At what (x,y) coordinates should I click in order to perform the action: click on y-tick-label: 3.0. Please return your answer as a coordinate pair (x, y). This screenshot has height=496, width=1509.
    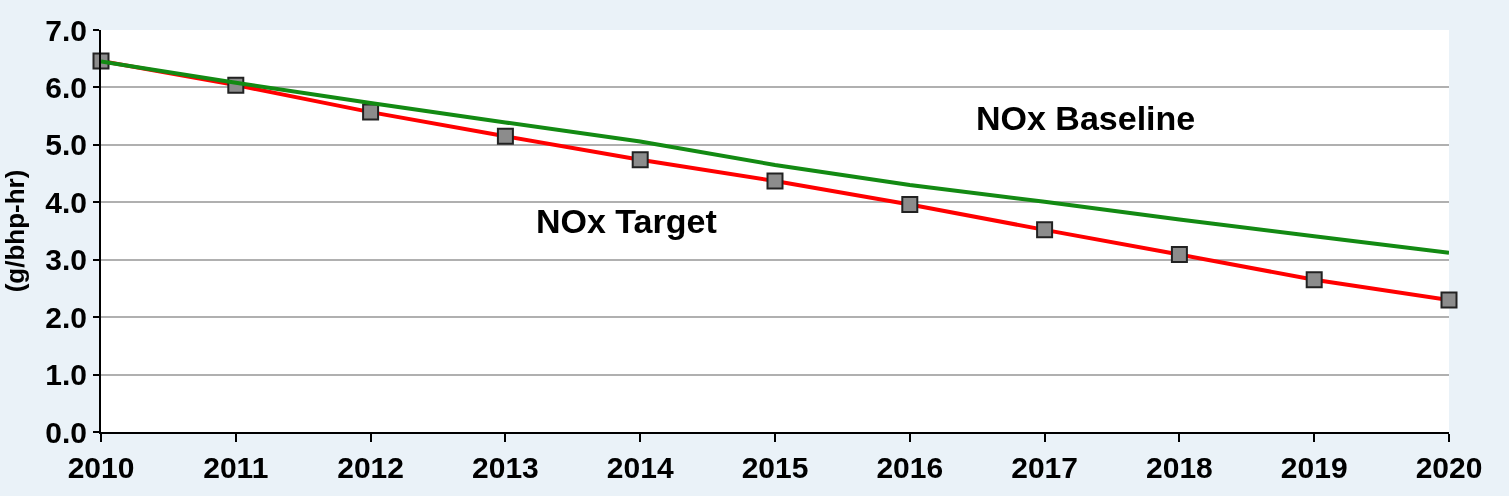
    Looking at the image, I should click on (66, 260).